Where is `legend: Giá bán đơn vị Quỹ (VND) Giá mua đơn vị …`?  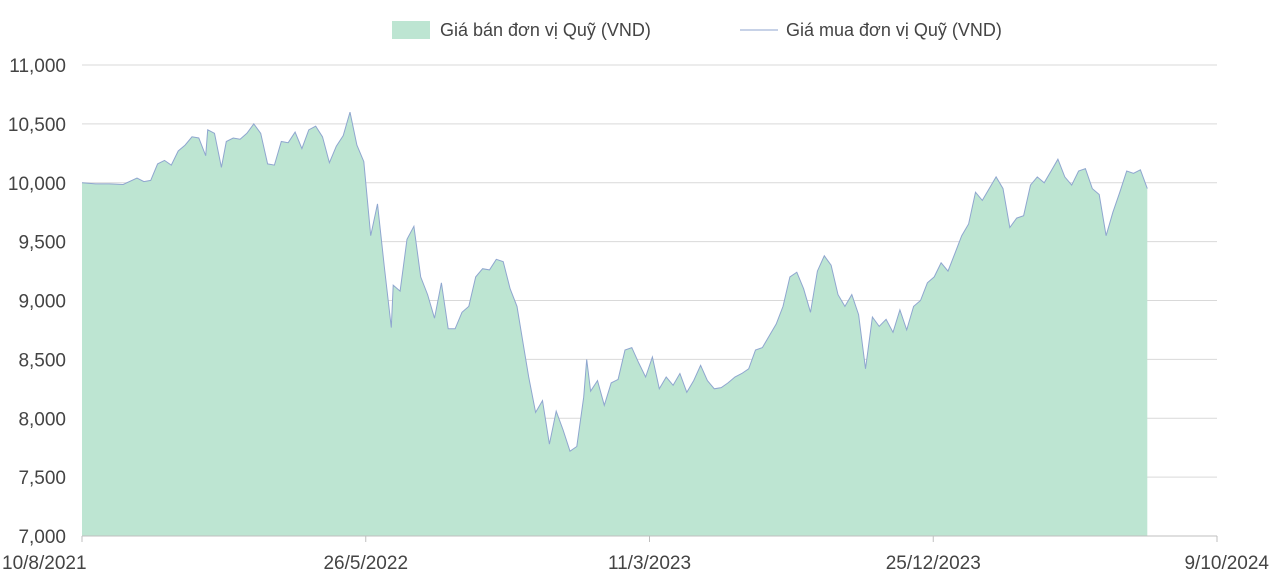 legend: Giá bán đơn vị Quỹ (VND) Giá mua đơn vị … is located at coordinates (697, 30).